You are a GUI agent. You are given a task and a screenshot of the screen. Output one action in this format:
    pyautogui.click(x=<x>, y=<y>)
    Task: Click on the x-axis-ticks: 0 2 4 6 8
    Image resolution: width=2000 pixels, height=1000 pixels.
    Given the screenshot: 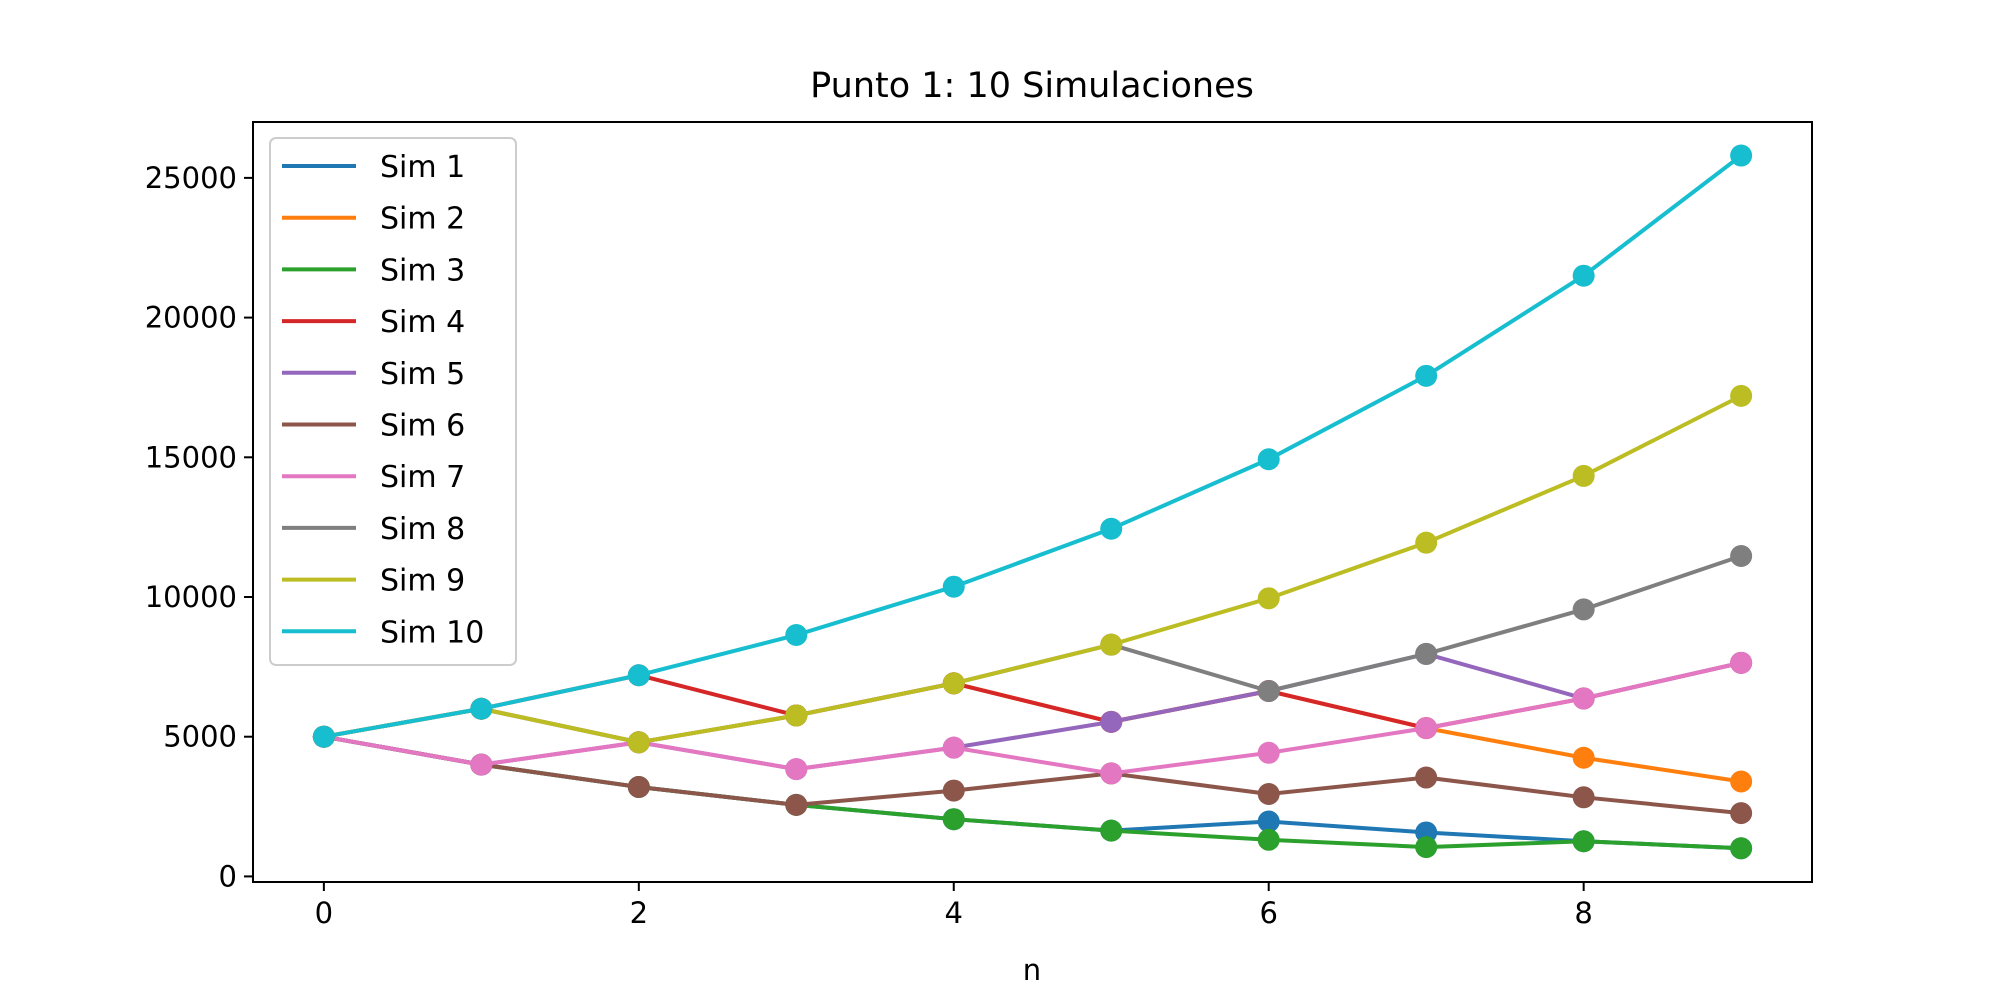 What is the action you would take?
    pyautogui.click(x=954, y=906)
    